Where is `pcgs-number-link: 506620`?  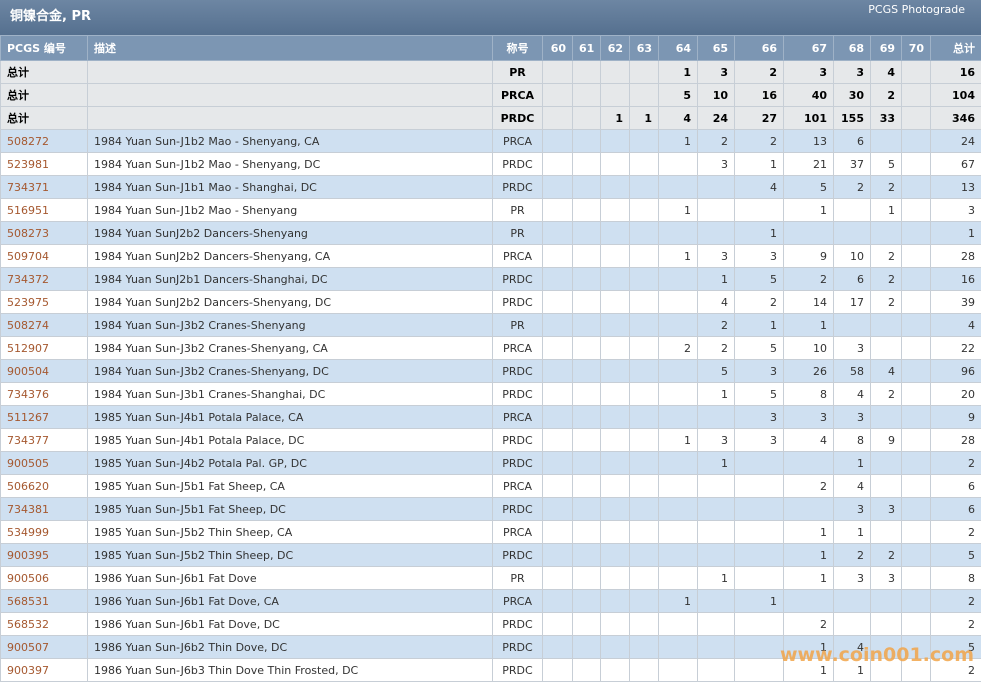
pcgs-number-link: 506620 is located at coordinates (44, 486).